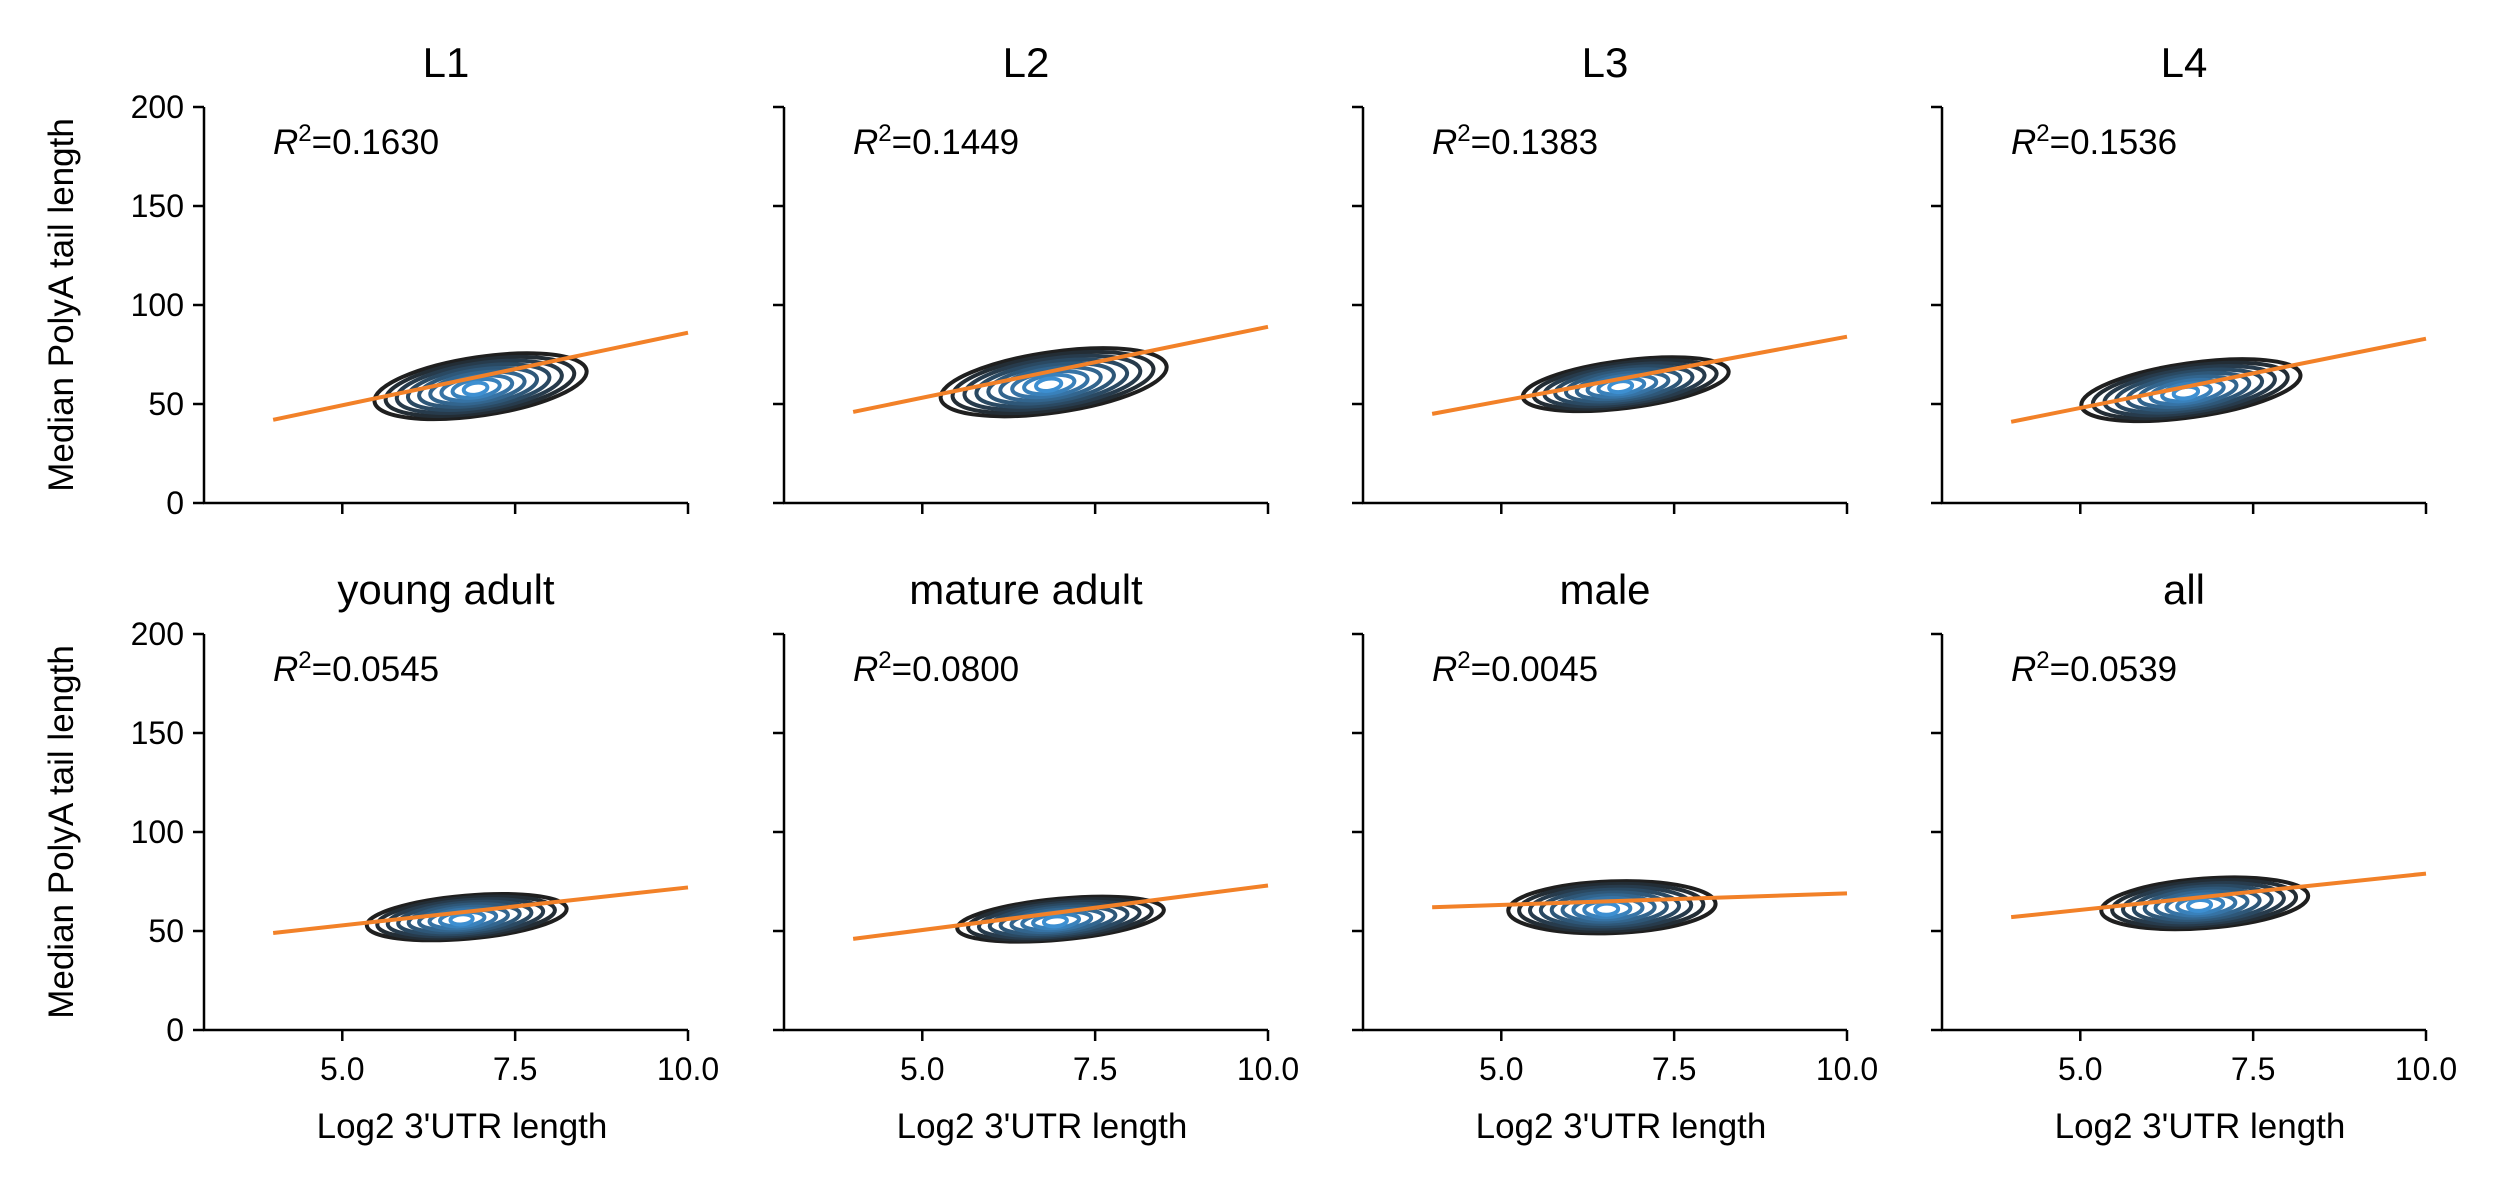 Image resolution: width=2499 pixels, height=1200 pixels. What do you see at coordinates (356, 668) in the screenshot?
I see `r2-annotation-young-adult: R2=0.0545` at bounding box center [356, 668].